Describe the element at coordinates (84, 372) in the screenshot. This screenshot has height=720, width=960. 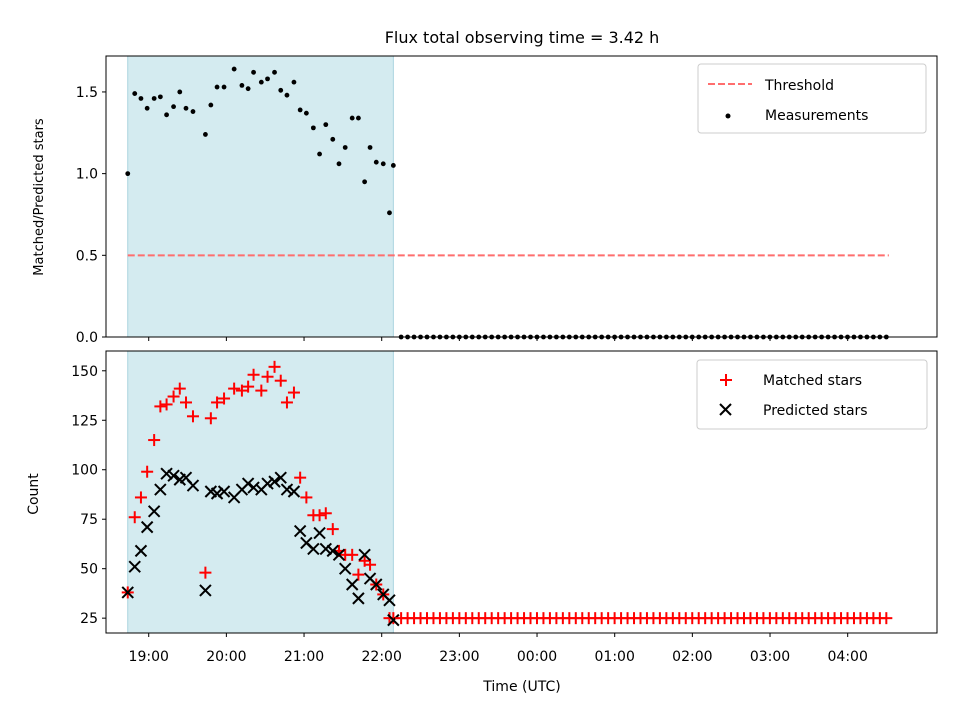
I see `y-tick-label: 150` at that location.